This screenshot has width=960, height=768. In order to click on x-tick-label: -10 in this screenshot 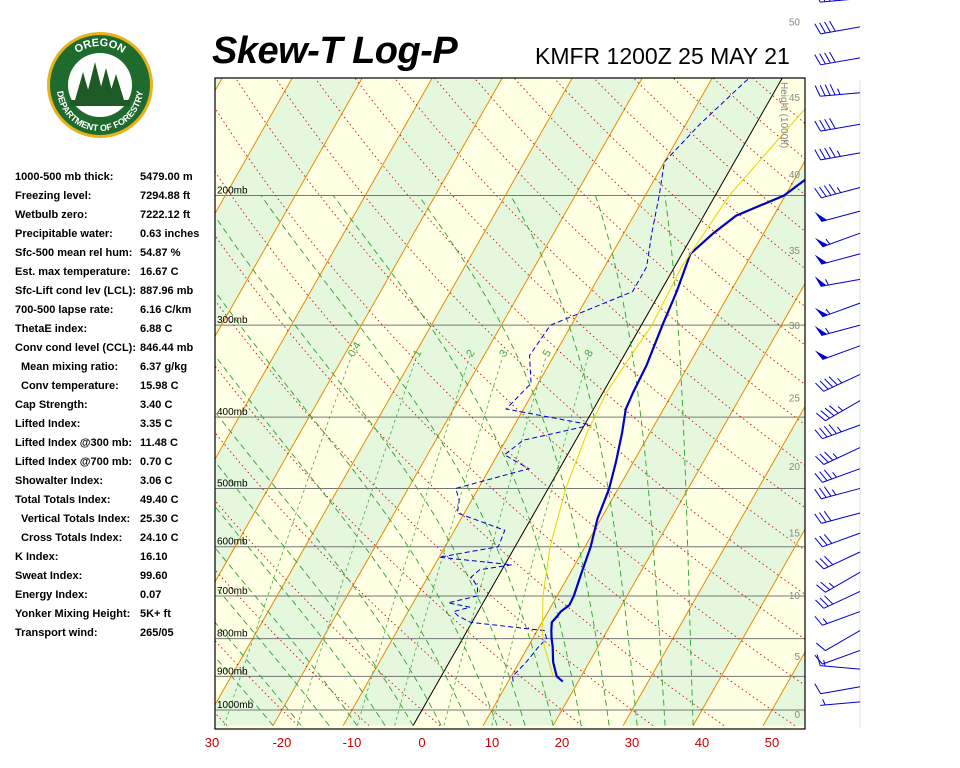, I will do `click(352, 742)`.